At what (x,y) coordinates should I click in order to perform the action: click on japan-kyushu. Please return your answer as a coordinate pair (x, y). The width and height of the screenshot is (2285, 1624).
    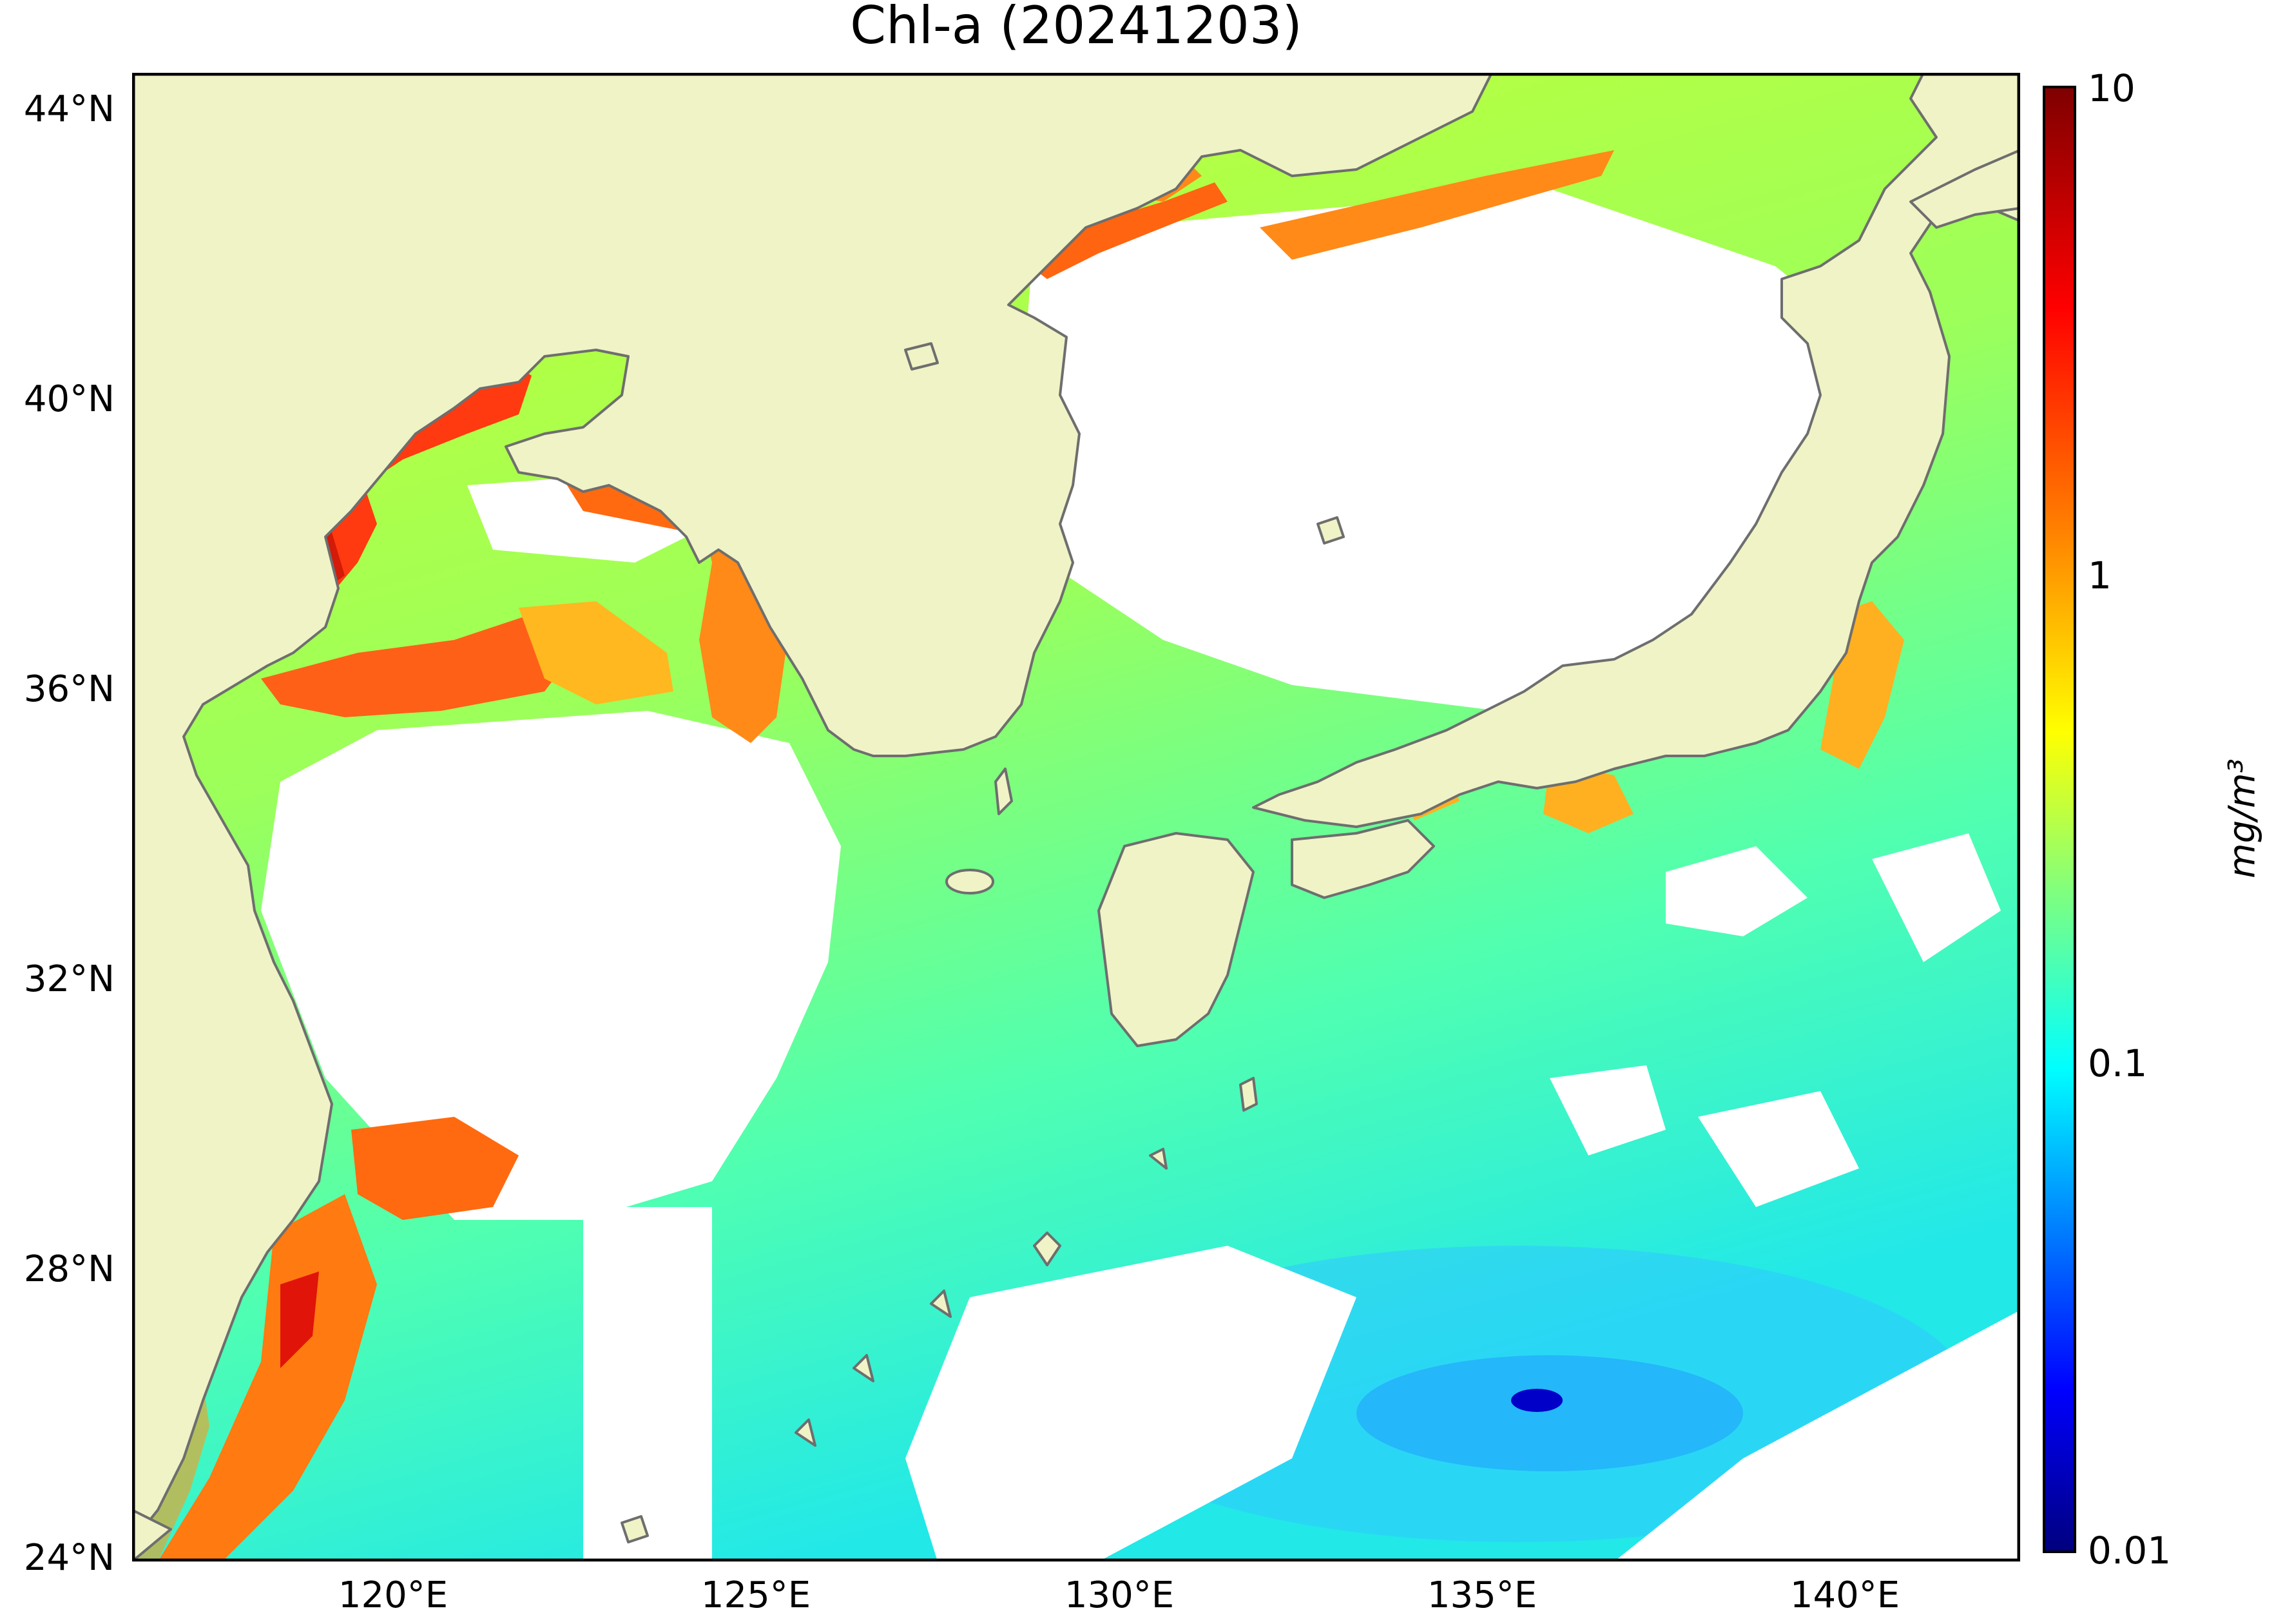
    Looking at the image, I should click on (1176, 940).